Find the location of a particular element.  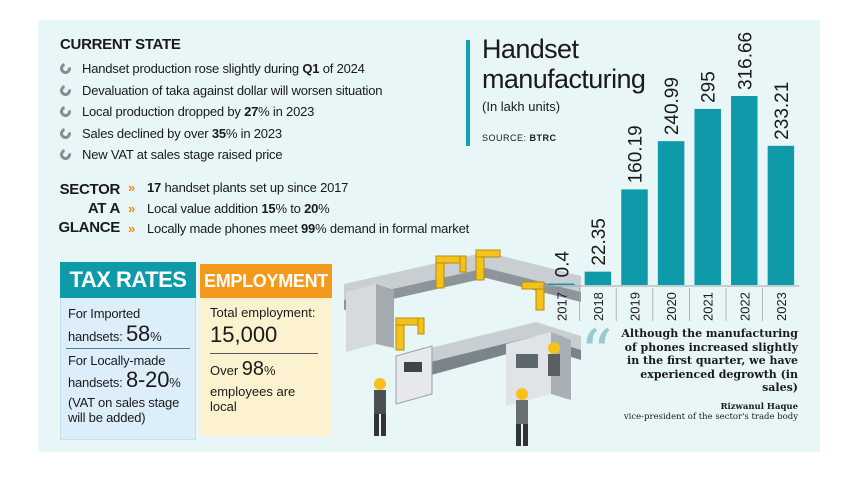

item-text: % to is located at coordinates (290, 208).